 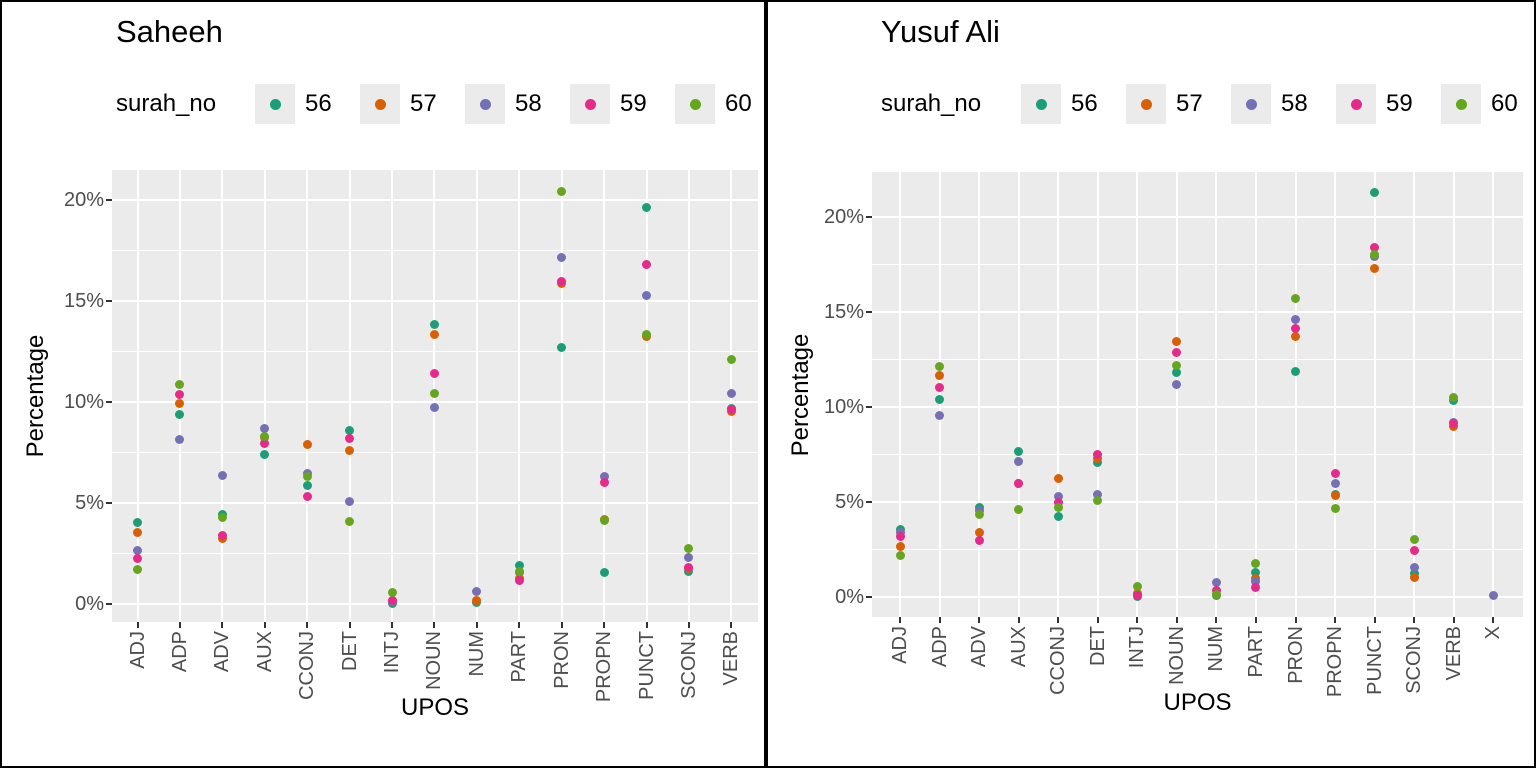 What do you see at coordinates (849, 597) in the screenshot?
I see `y-tick-label: 0%` at bounding box center [849, 597].